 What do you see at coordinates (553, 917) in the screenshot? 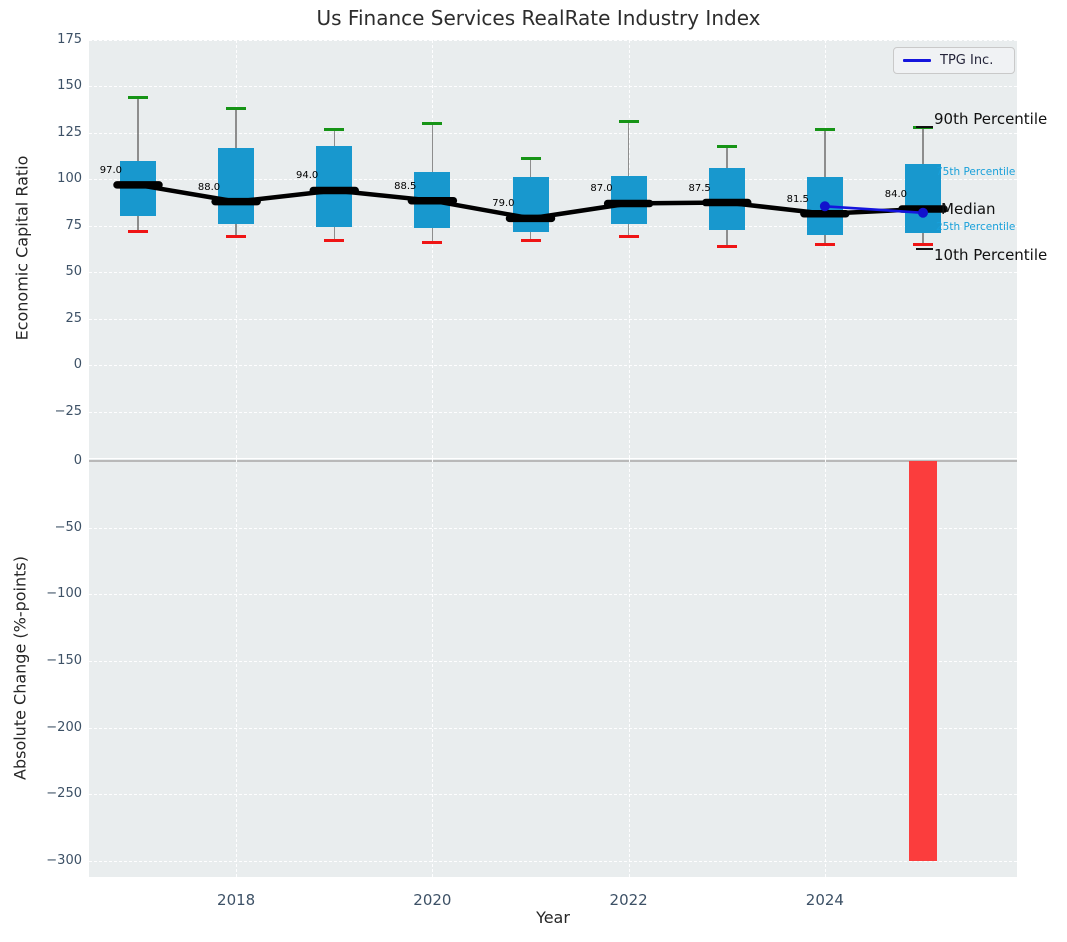
I see `x-axis-label: Year` at bounding box center [553, 917].